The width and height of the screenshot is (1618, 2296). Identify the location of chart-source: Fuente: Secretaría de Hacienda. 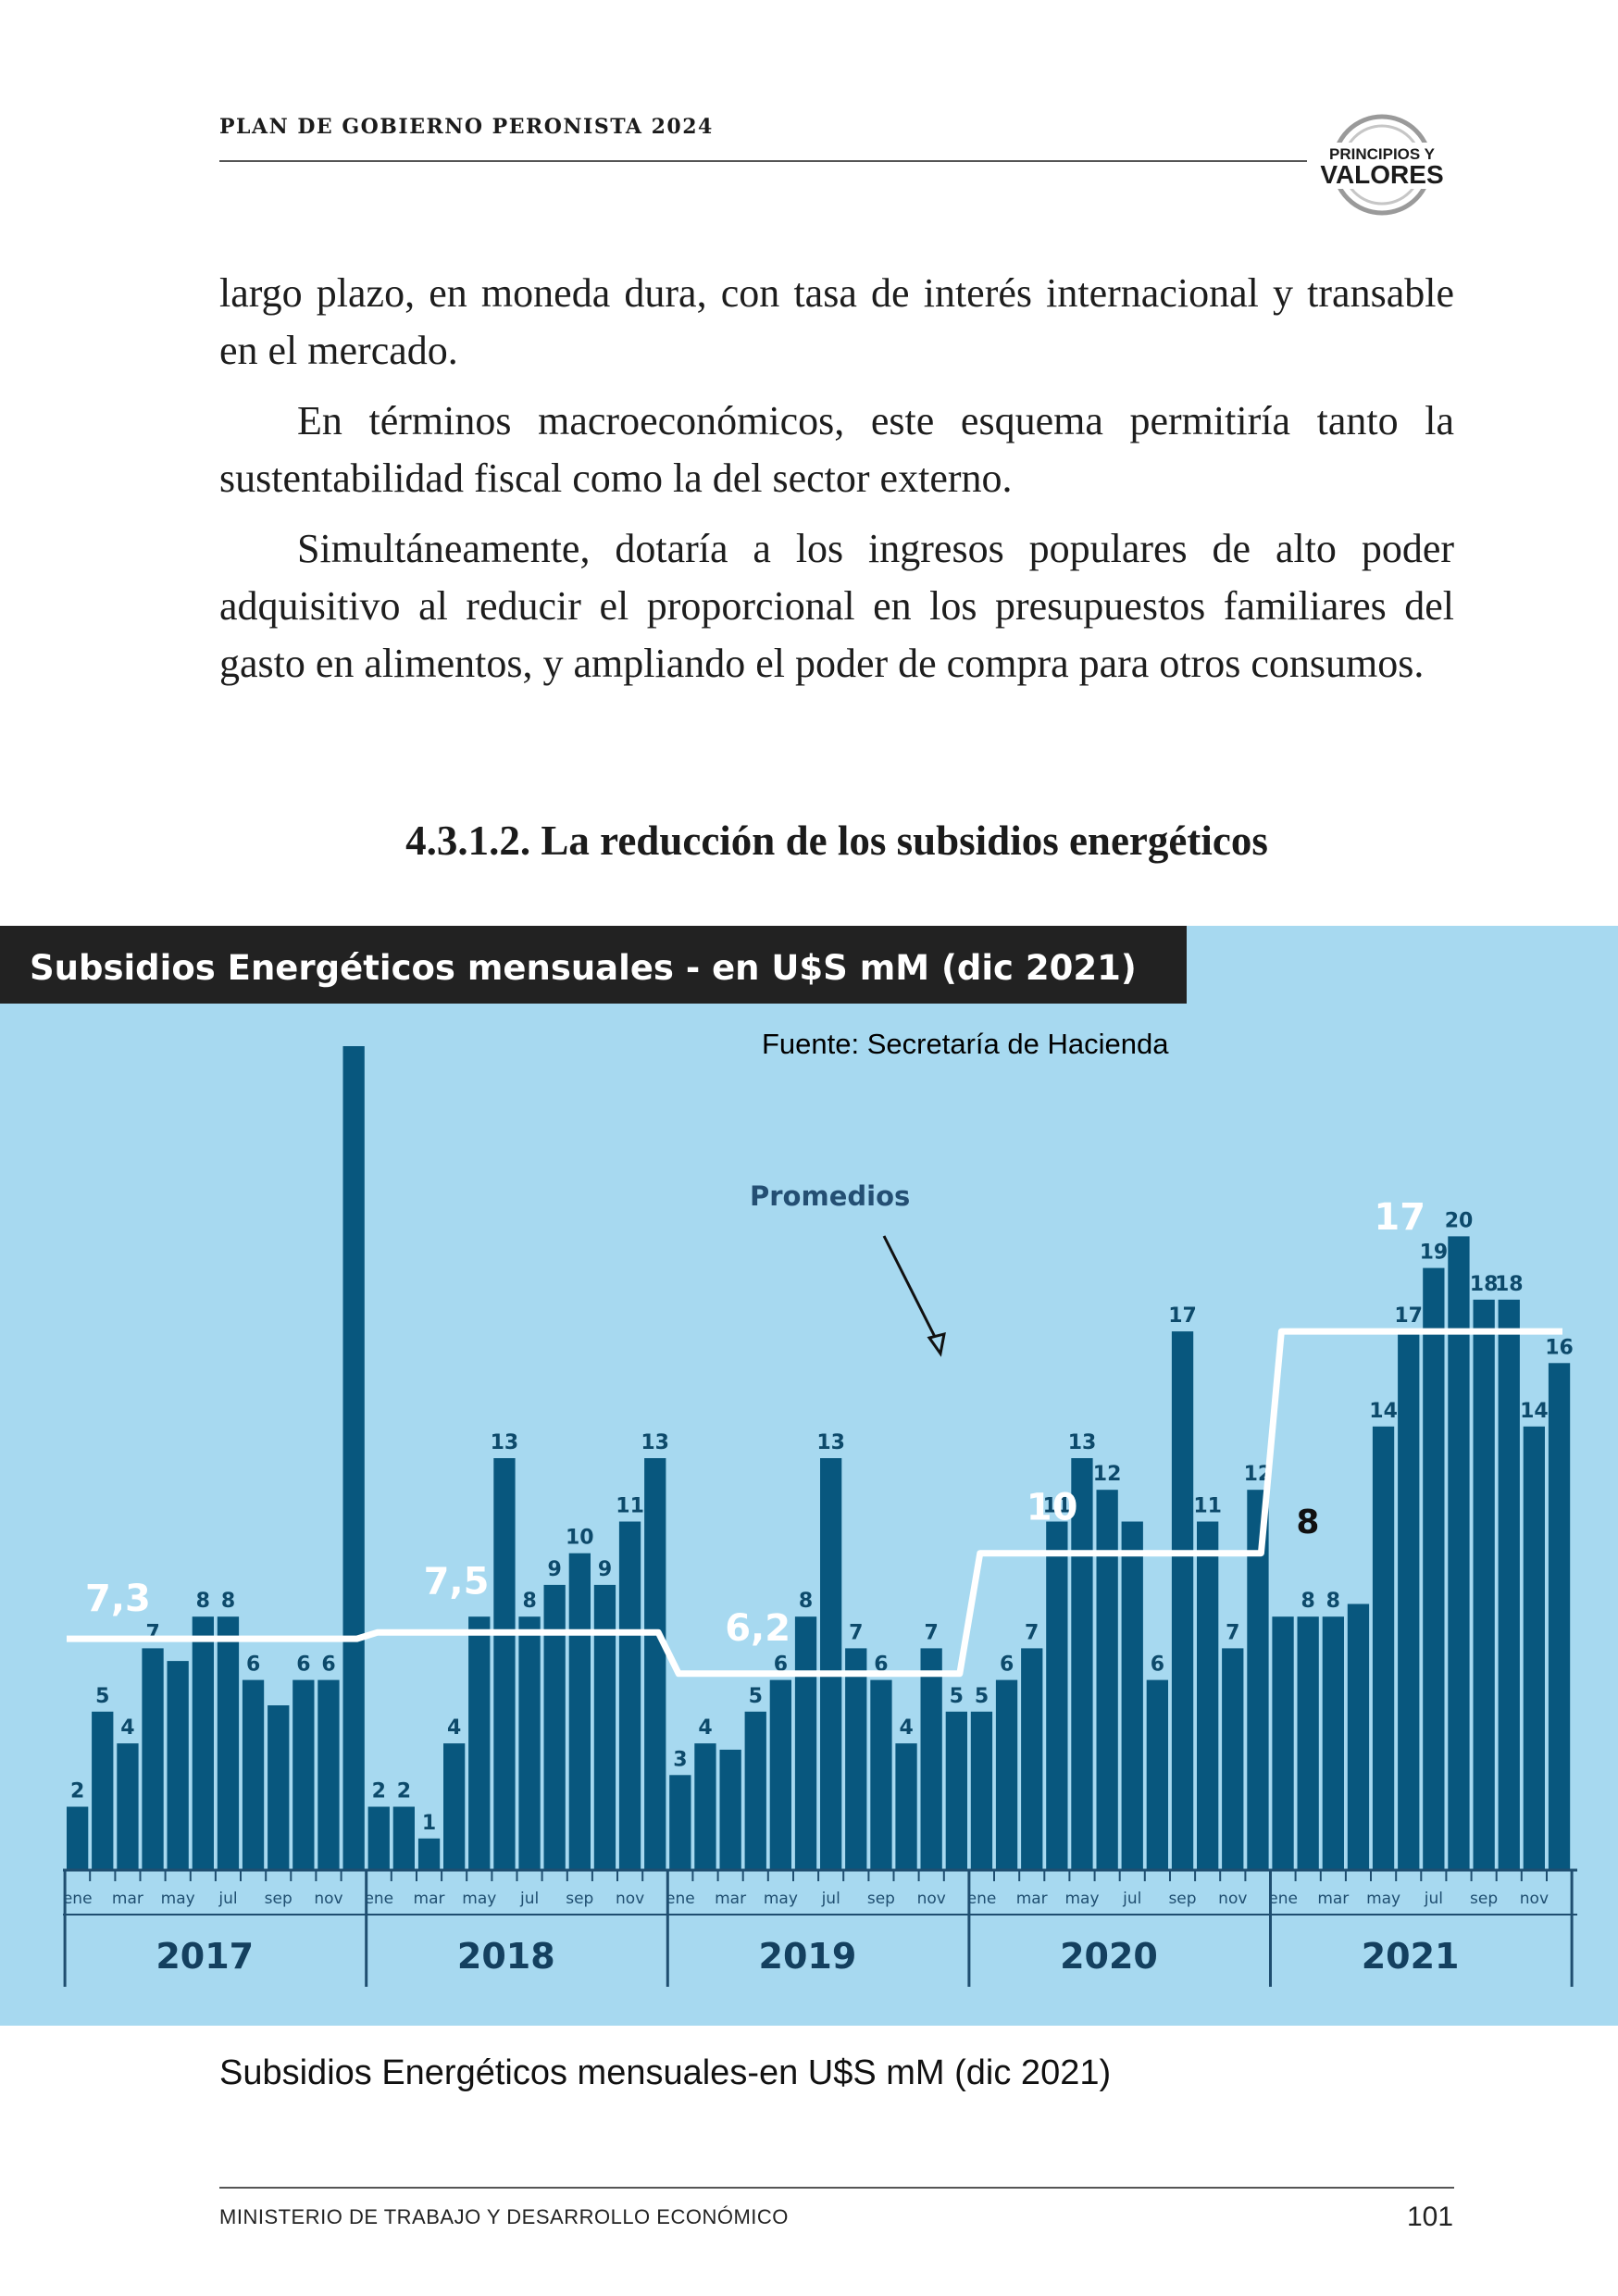
(965, 1044).